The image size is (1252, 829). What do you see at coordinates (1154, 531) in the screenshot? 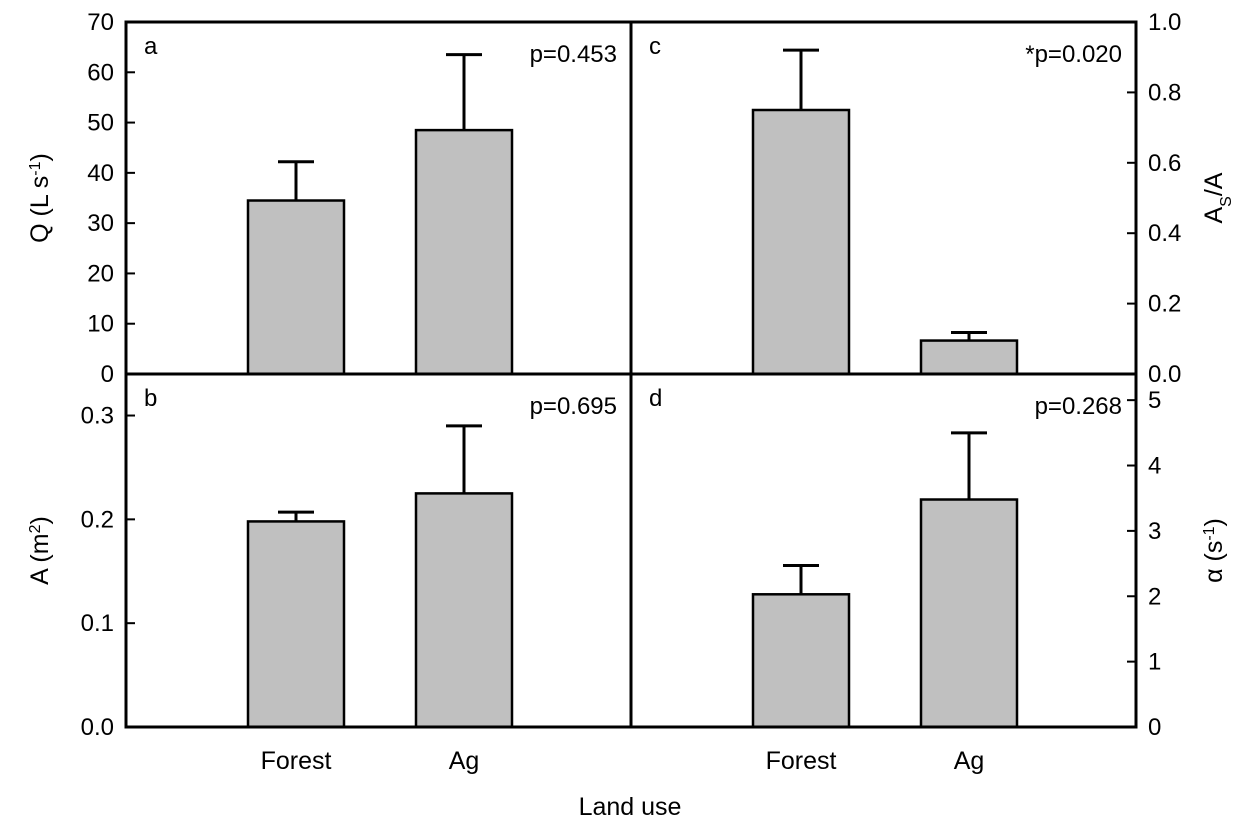
I see `panel-d-y-tick-label-3: 3` at bounding box center [1154, 531].